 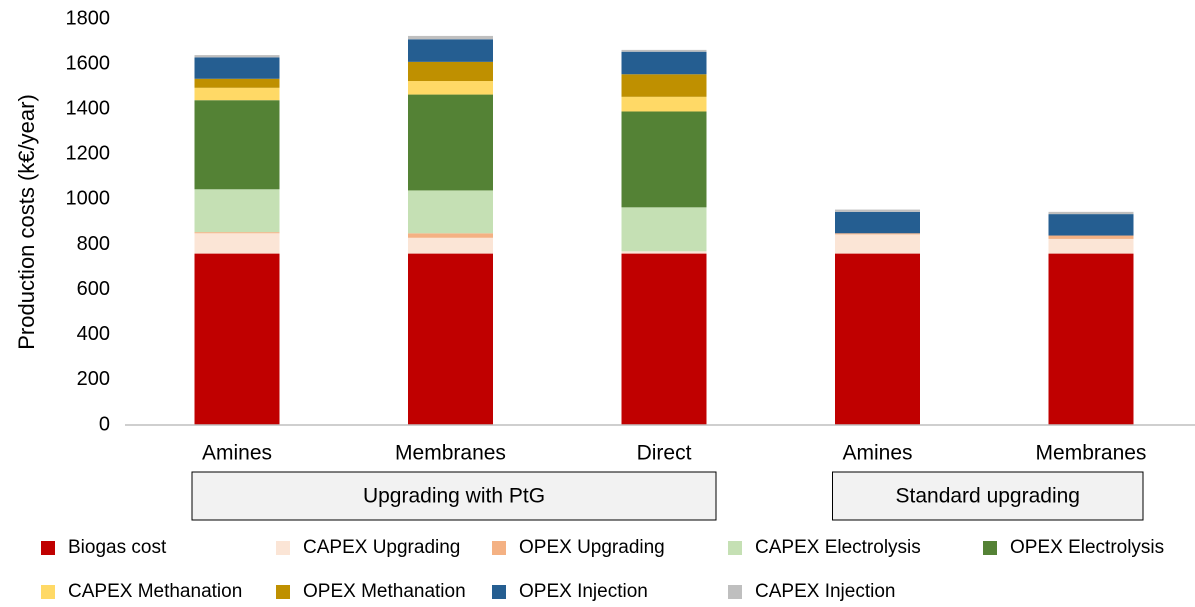 What do you see at coordinates (825, 591) in the screenshot?
I see `legend-label: CAPEX Injection` at bounding box center [825, 591].